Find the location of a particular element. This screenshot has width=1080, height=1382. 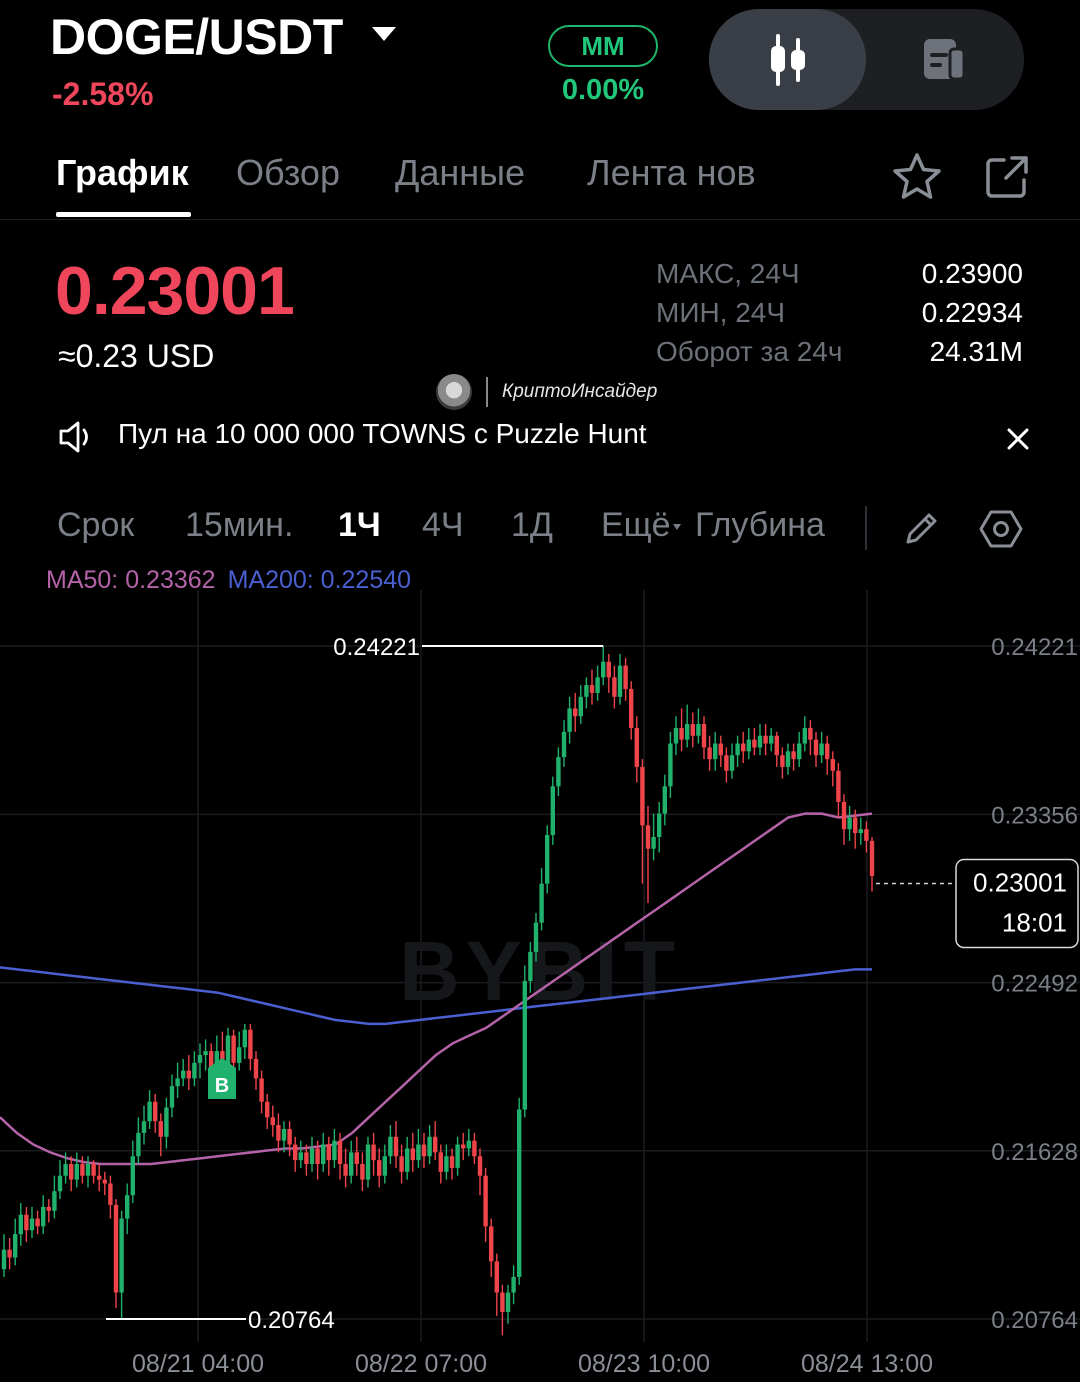

bybit-watermark: BYBIT is located at coordinates (540, 971).